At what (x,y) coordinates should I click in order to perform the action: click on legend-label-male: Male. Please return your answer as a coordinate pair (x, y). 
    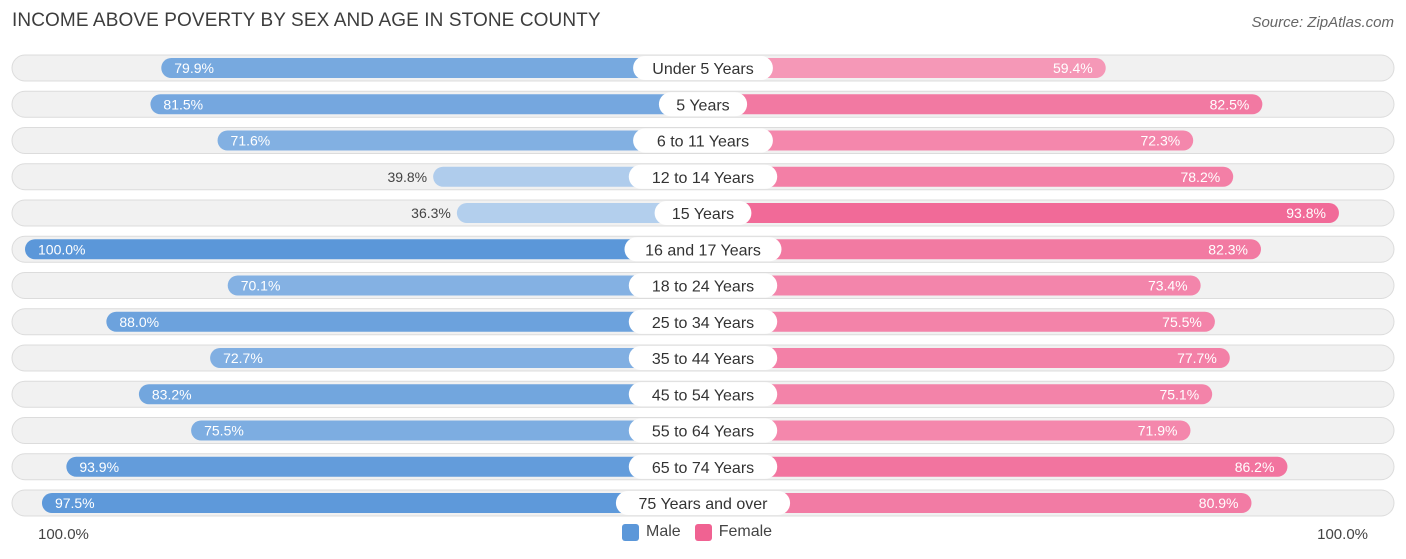
    Looking at the image, I should click on (663, 531).